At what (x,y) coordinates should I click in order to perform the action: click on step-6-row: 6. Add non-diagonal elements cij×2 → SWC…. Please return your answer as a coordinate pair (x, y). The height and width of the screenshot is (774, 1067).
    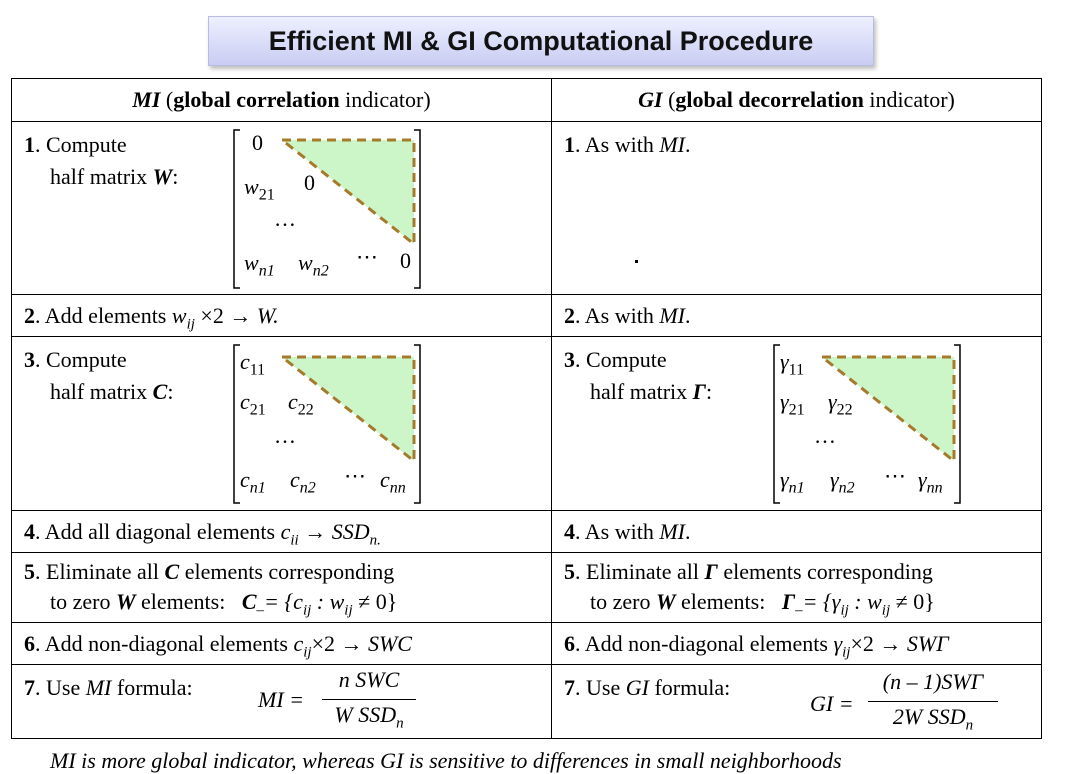
    Looking at the image, I should click on (526, 643).